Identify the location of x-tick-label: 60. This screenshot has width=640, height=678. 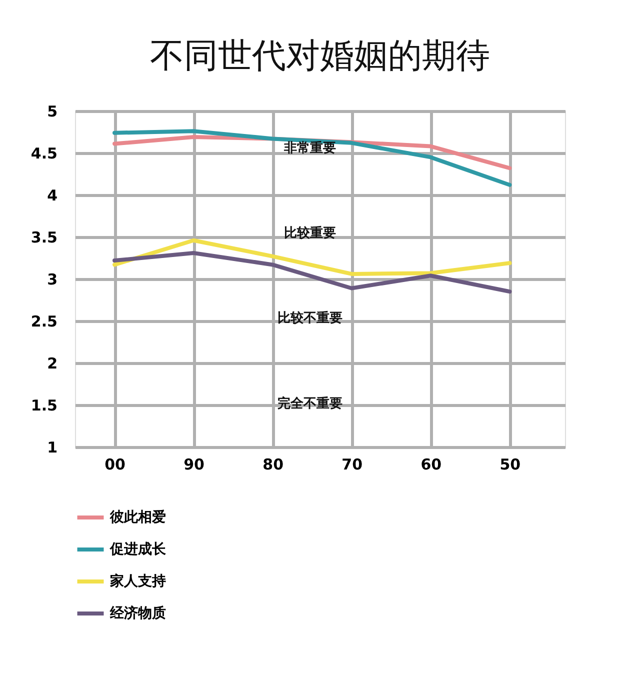
(431, 465).